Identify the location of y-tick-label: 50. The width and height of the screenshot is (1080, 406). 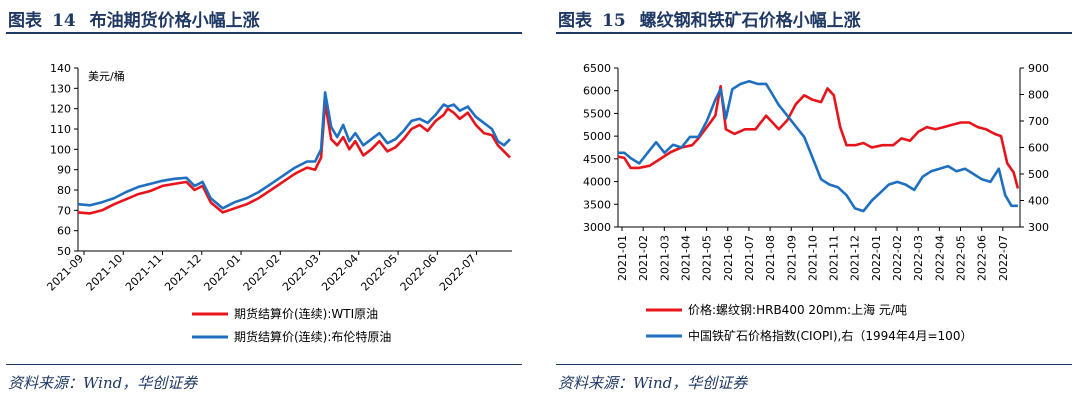
(64, 251).